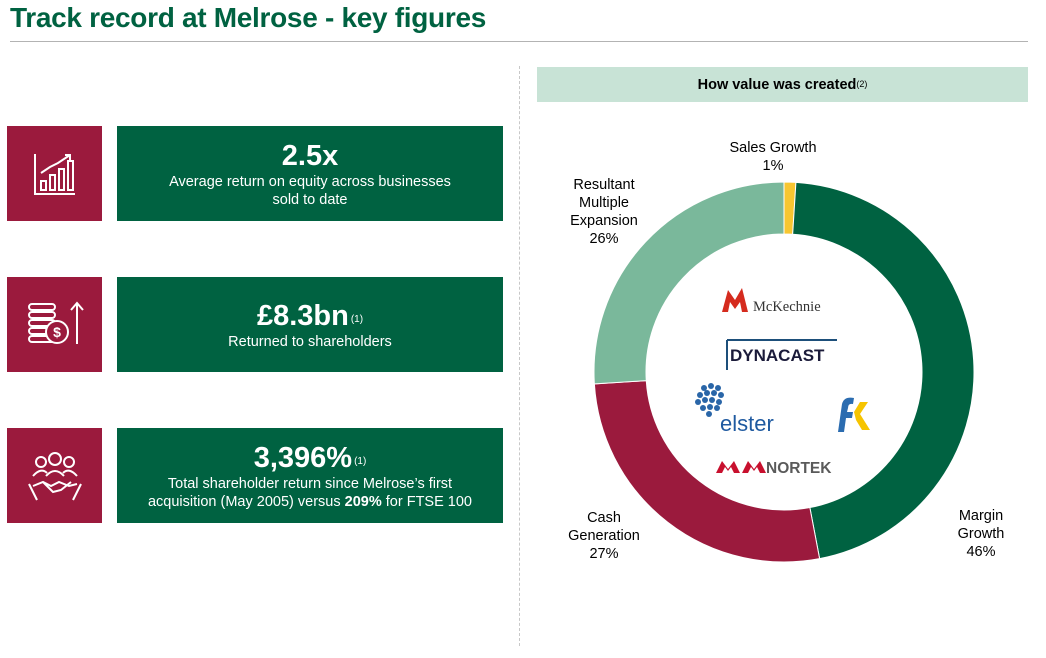 The height and width of the screenshot is (658, 1046). What do you see at coordinates (799, 468) in the screenshot?
I see `nortek-logo-text: NORTEK` at bounding box center [799, 468].